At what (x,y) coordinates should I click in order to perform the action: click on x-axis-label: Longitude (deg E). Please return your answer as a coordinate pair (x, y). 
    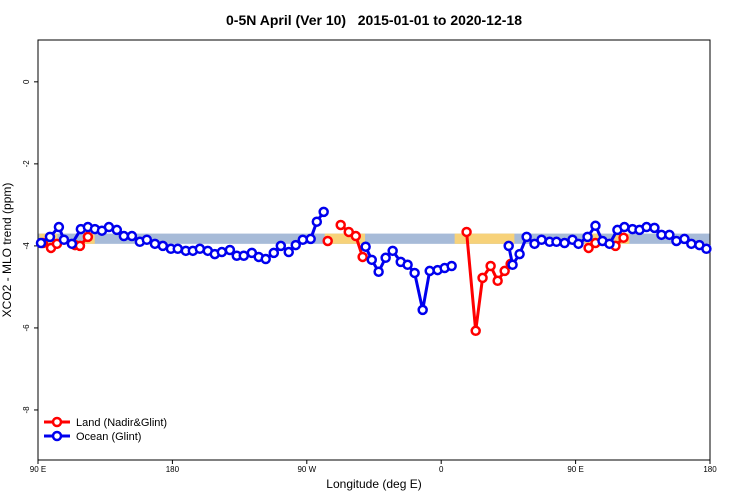
    Looking at the image, I should click on (373, 484).